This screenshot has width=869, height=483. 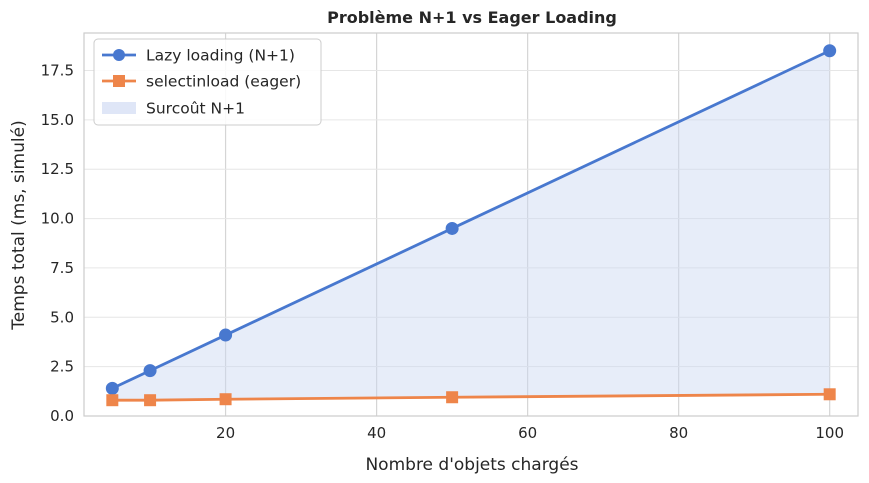 I want to click on x-axis-ticks: 20 40 60 80 100, so click(x=530, y=433).